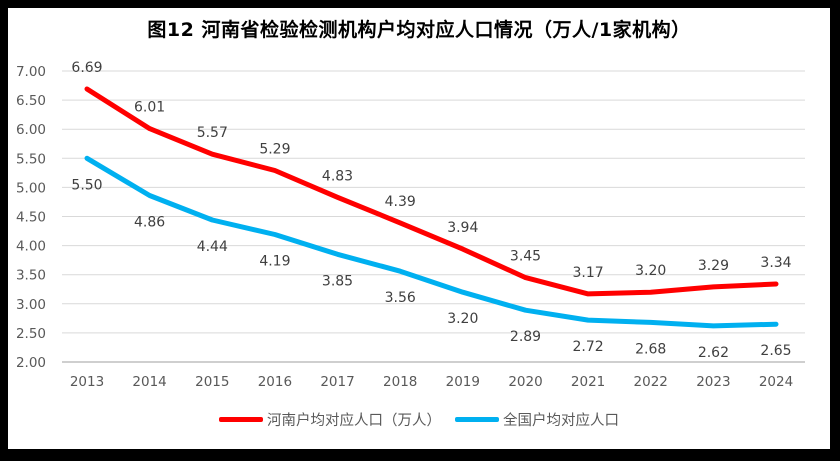  Describe the element at coordinates (337, 176) in the screenshot. I see `data-label: 4.83` at that location.